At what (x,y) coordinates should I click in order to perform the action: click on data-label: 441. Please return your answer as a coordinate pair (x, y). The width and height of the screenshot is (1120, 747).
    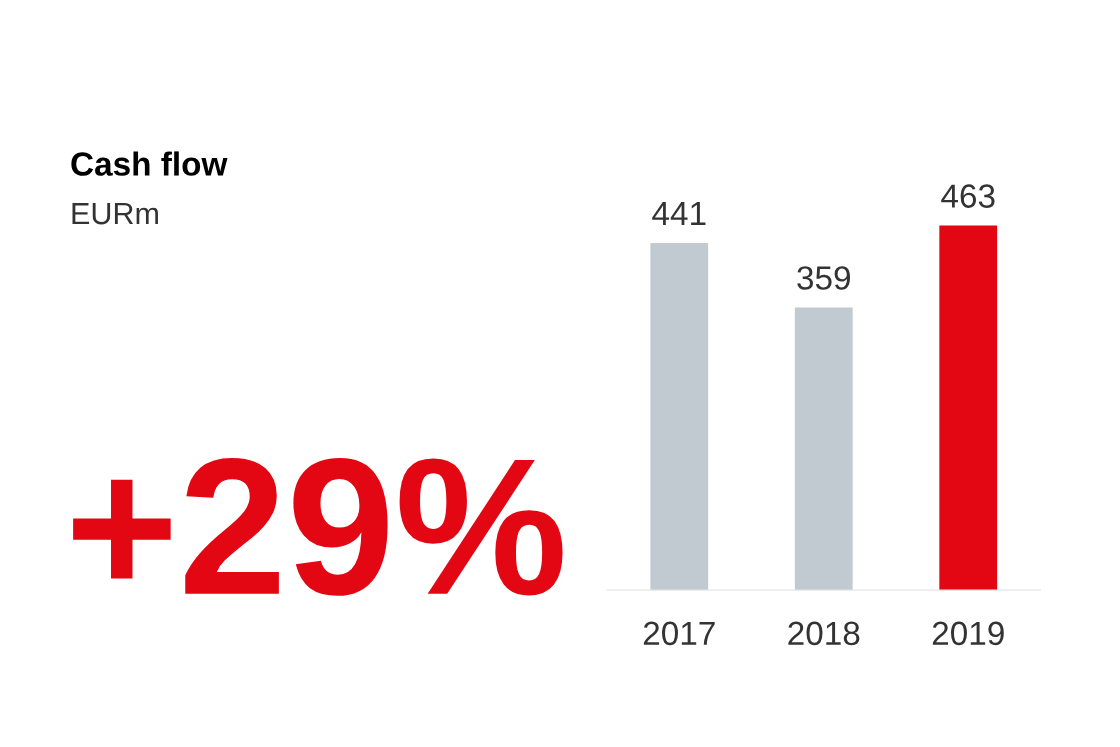
    Looking at the image, I should click on (679, 213).